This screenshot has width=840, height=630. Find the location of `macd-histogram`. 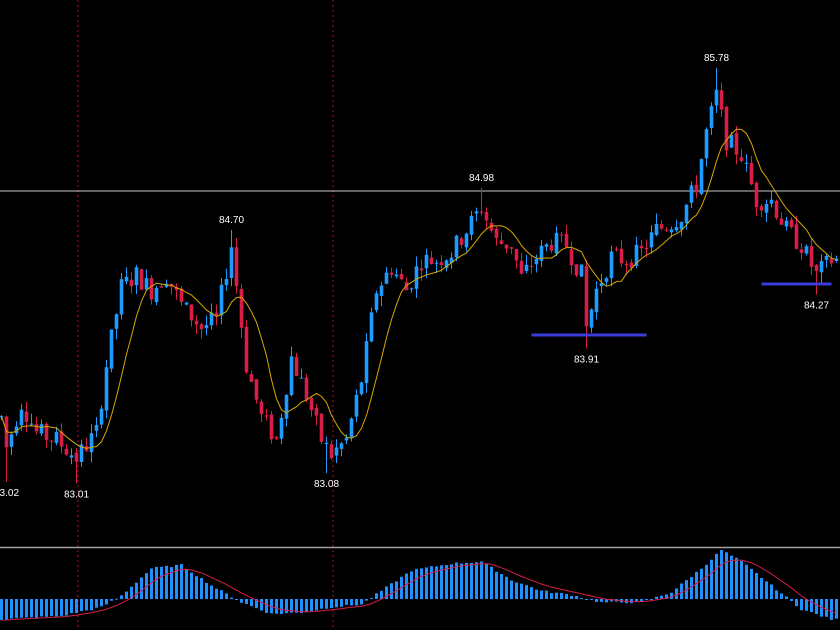

macd-histogram is located at coordinates (419, 585).